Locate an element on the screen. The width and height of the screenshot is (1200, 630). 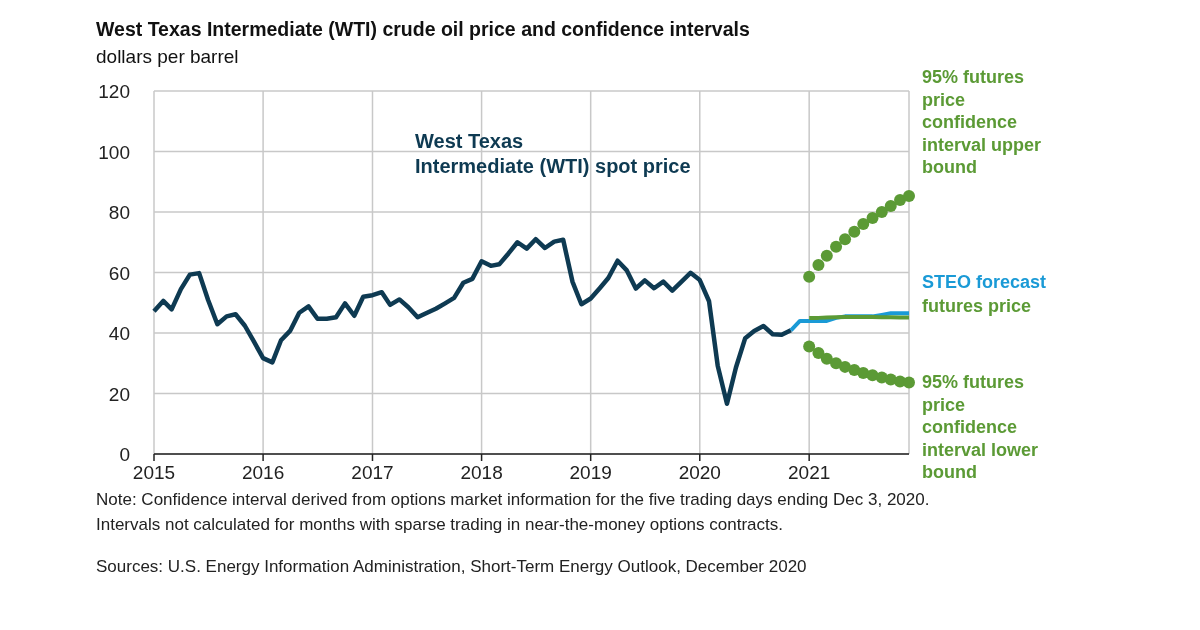
series-label: 95% futures price confidence interval lower bound is located at coordinates (980, 427).